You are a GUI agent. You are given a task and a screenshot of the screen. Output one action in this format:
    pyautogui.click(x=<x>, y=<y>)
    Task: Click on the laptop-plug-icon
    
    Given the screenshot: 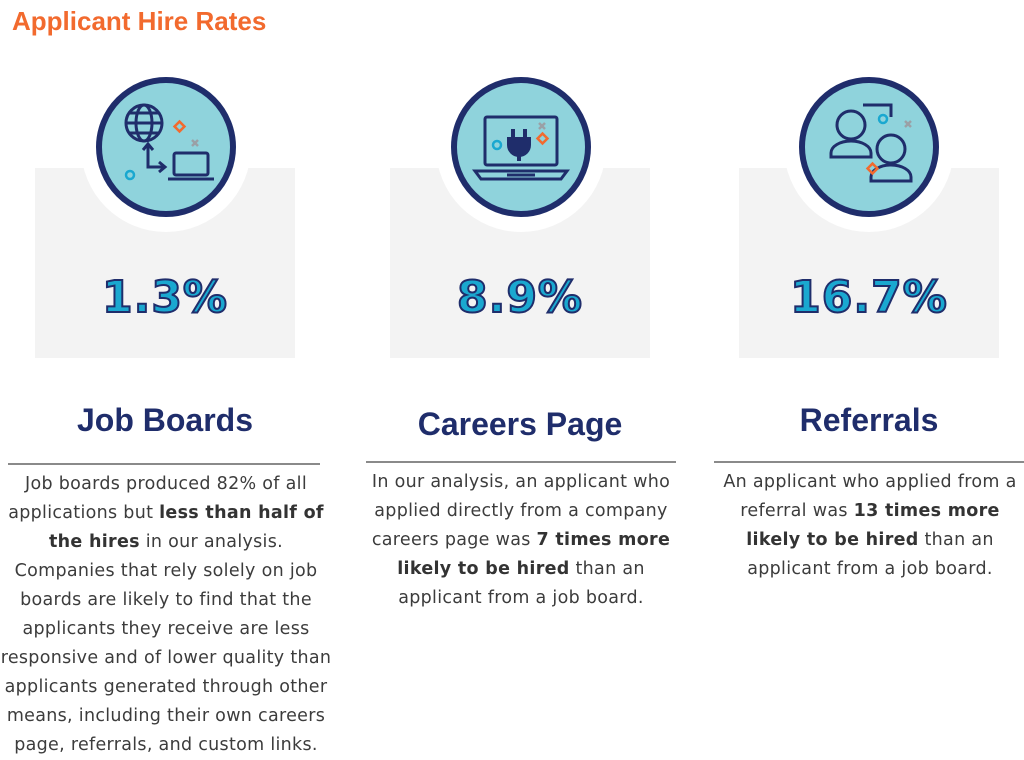 What is the action you would take?
    pyautogui.click(x=521, y=147)
    